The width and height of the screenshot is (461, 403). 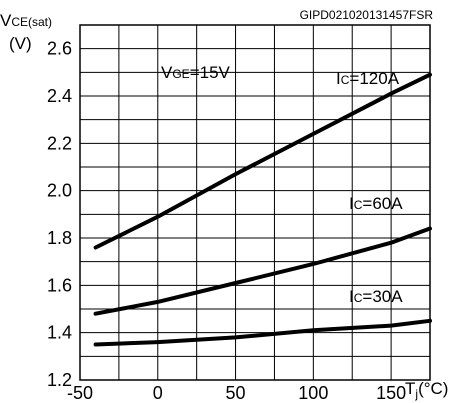 What do you see at coordinates (367, 15) in the screenshot?
I see `reference-id: GIPD021020131457FSR` at bounding box center [367, 15].